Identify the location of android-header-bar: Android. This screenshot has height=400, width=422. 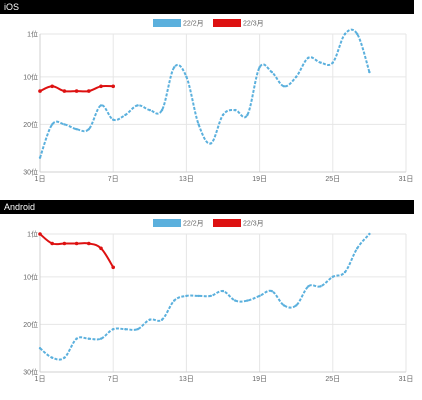
(207, 207).